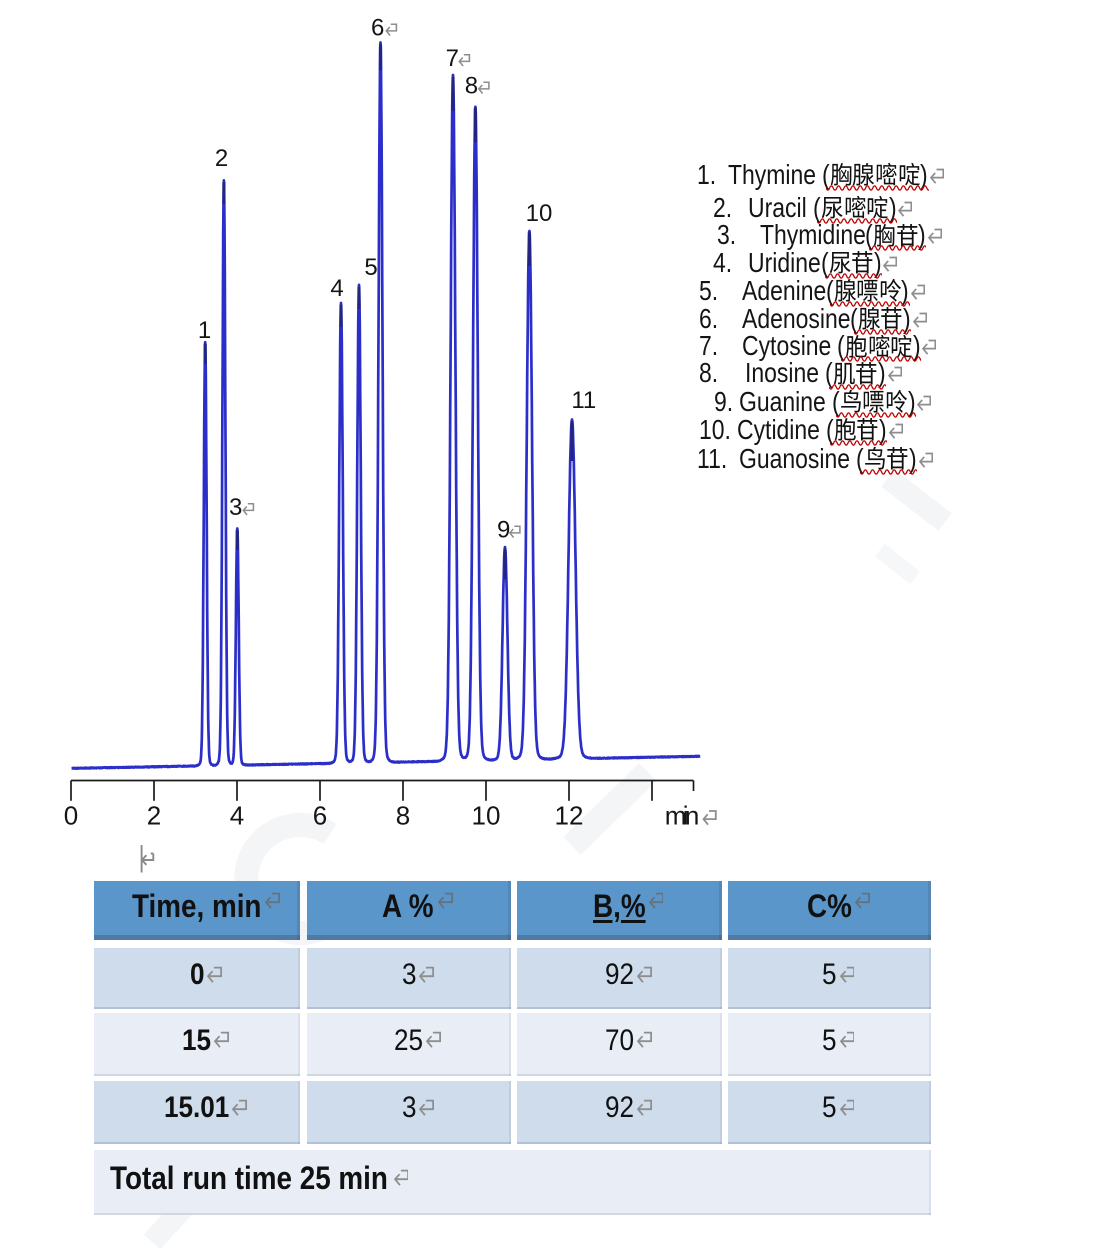 The height and width of the screenshot is (1258, 1107). What do you see at coordinates (583, 400) in the screenshot?
I see `svg-text: 11` at bounding box center [583, 400].